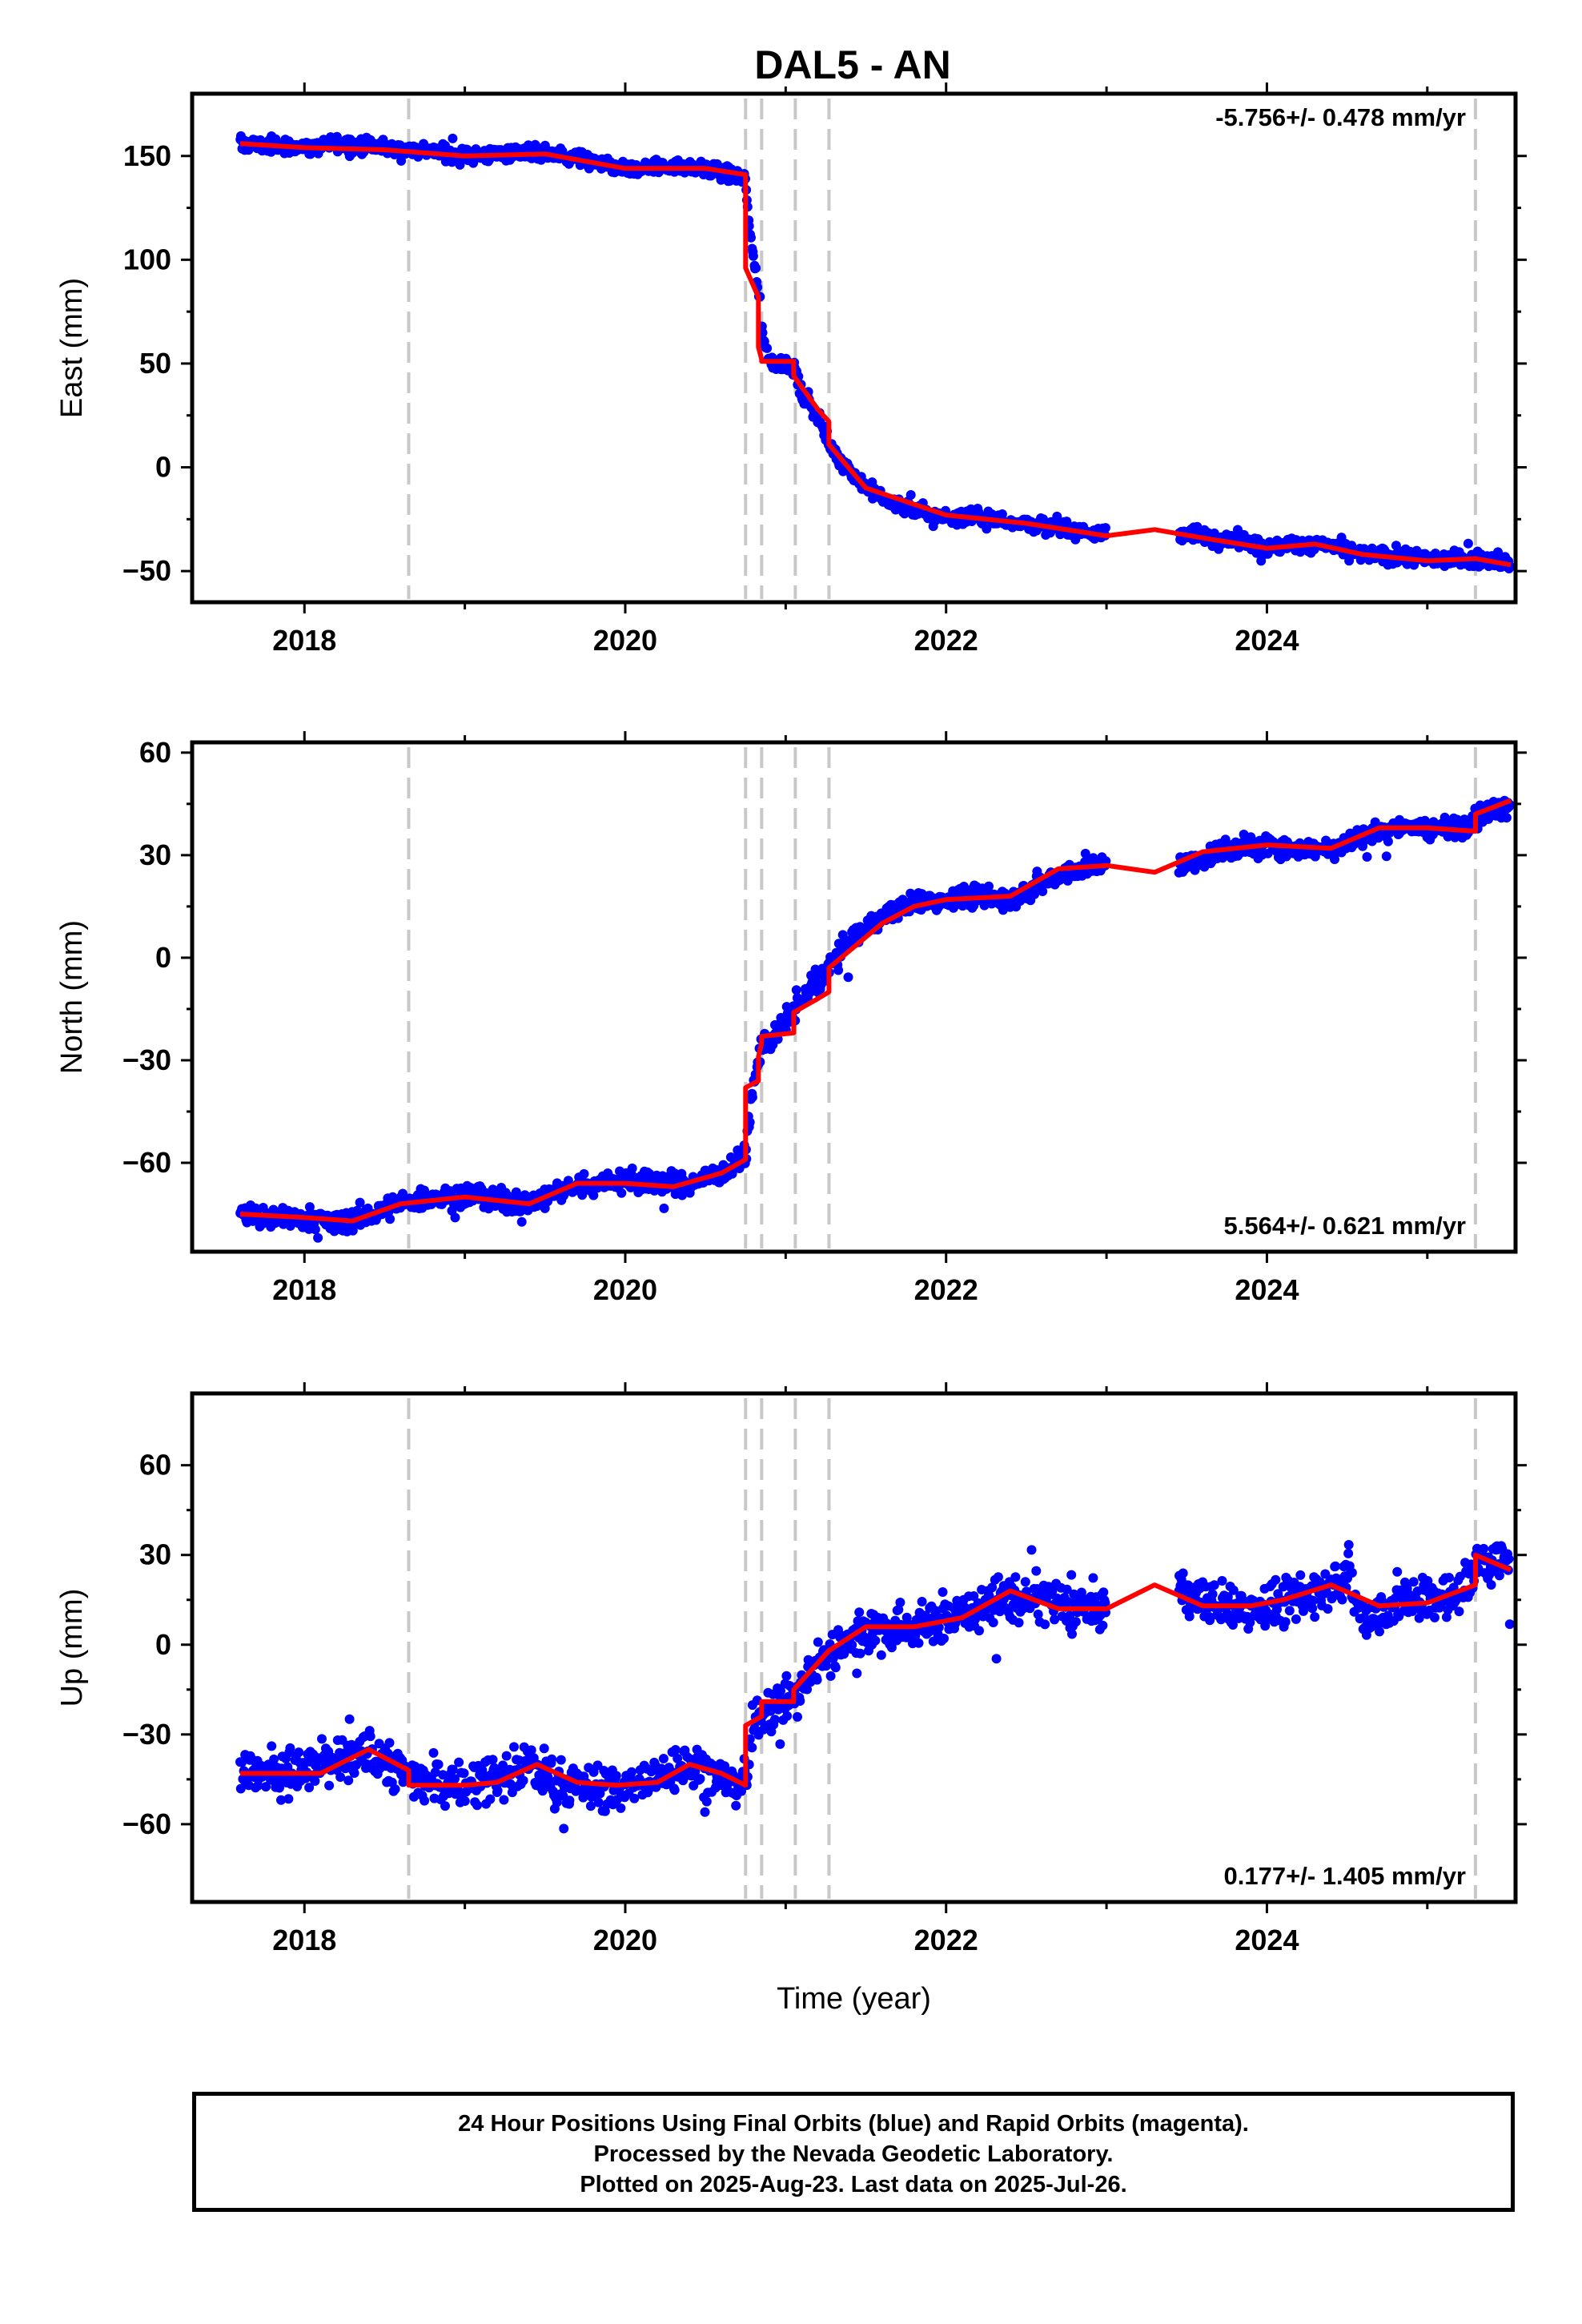  I want to click on east-ytick-label: −50, so click(146, 570).